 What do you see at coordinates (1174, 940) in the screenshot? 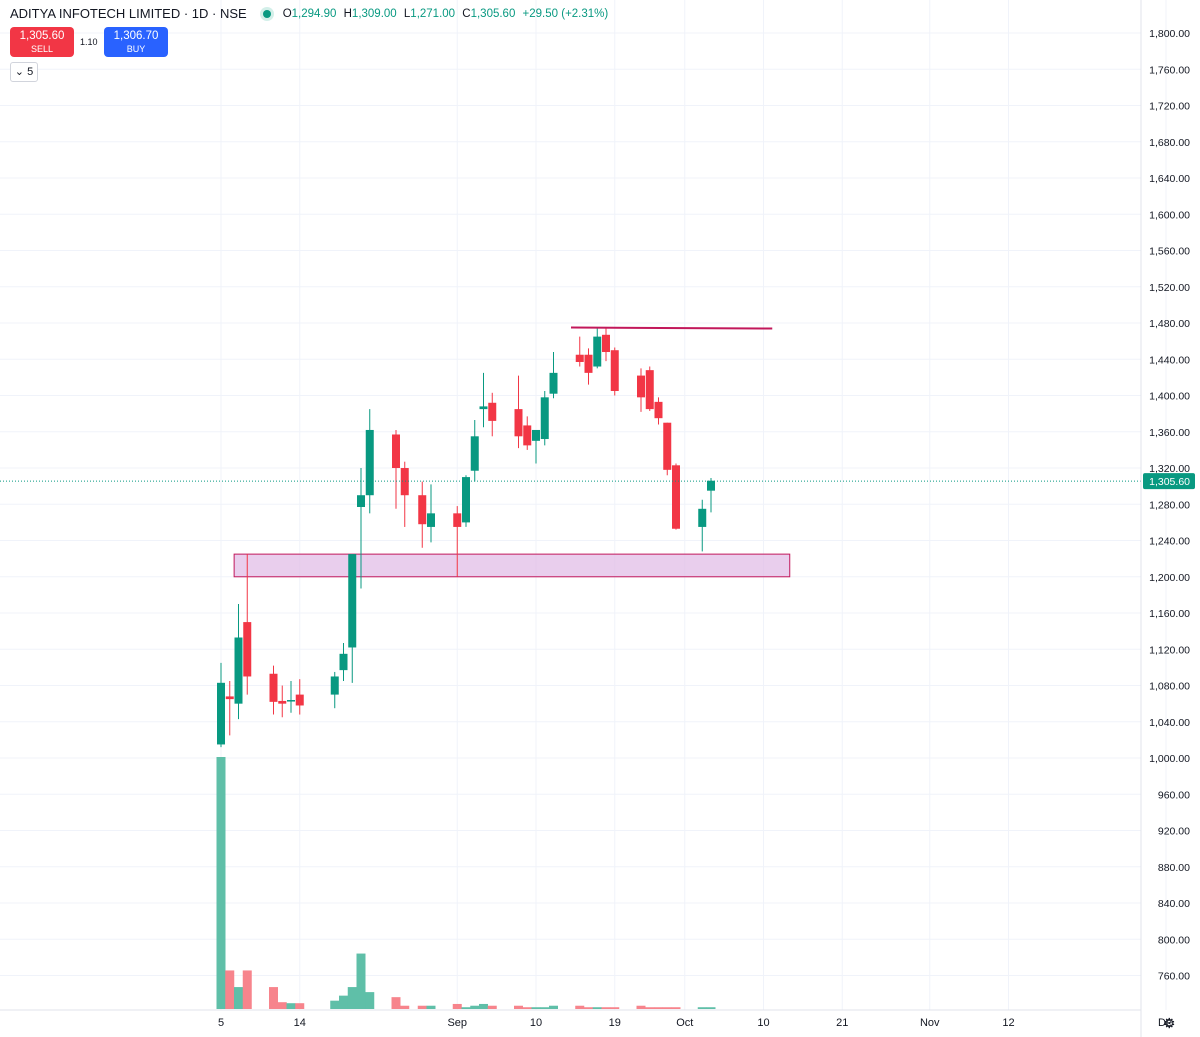
I see `price-tick-label: 800.00` at bounding box center [1174, 940].